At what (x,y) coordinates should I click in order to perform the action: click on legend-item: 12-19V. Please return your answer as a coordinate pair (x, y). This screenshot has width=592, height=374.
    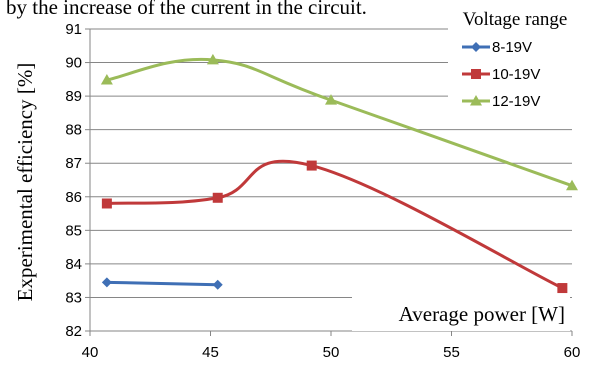
    Looking at the image, I should click on (501, 101).